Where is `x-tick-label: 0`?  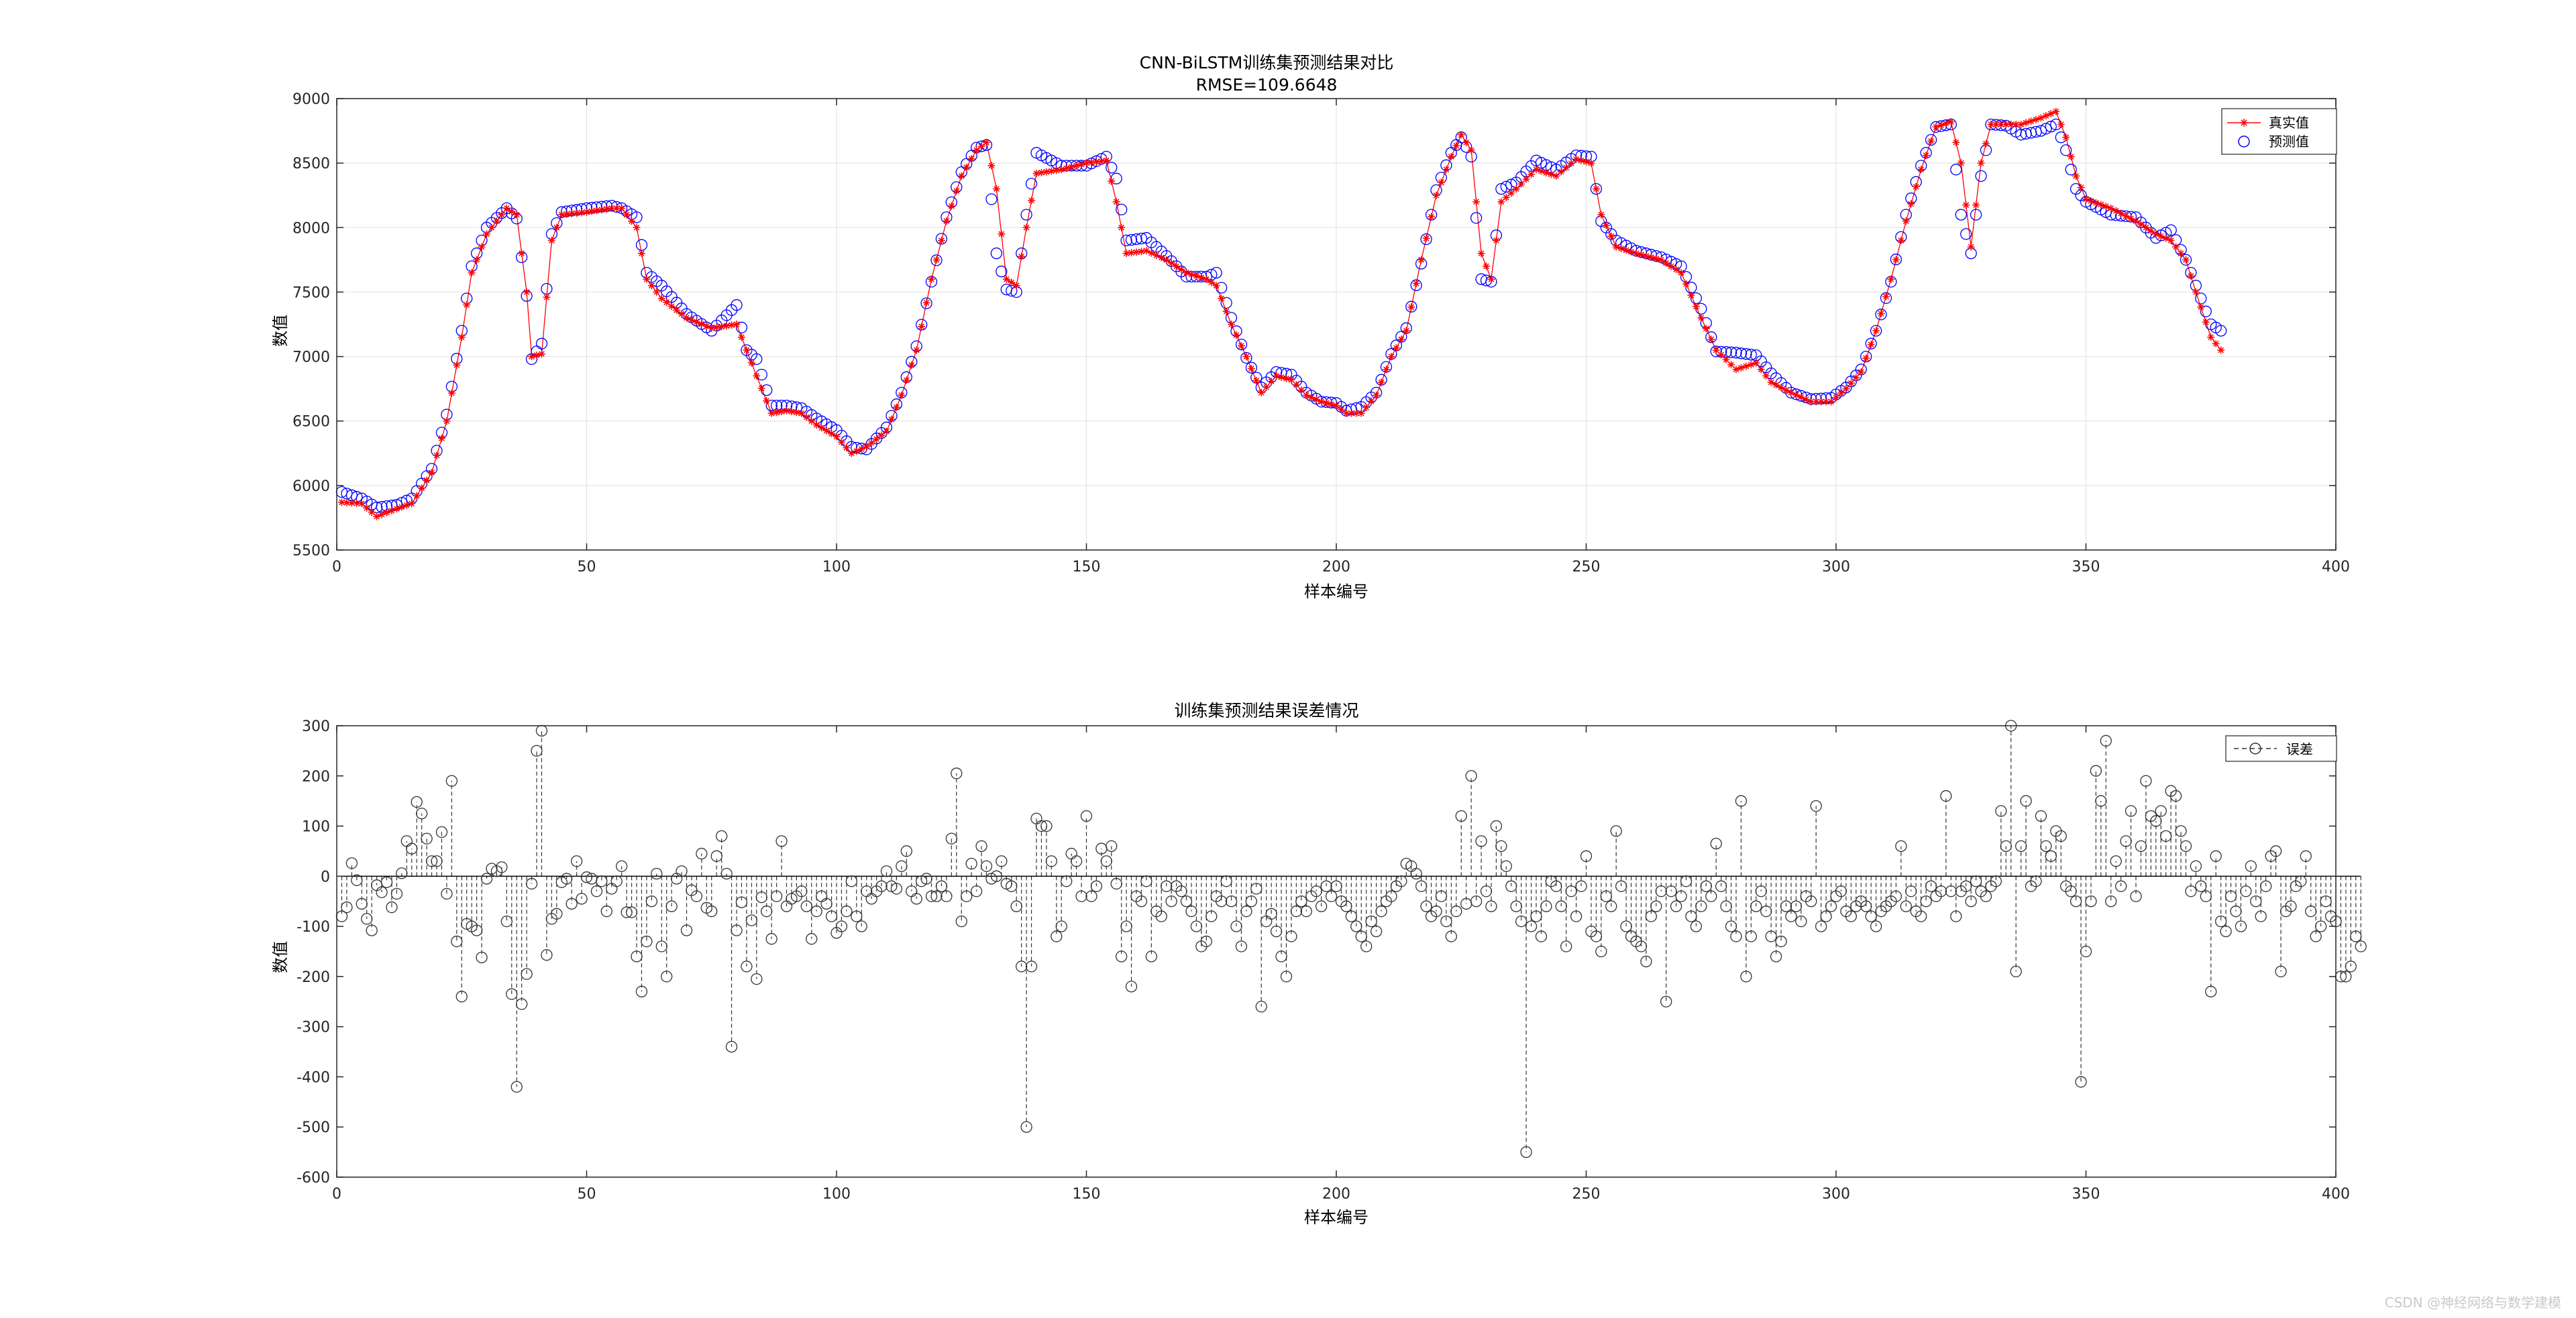 x-tick-label: 0 is located at coordinates (336, 567).